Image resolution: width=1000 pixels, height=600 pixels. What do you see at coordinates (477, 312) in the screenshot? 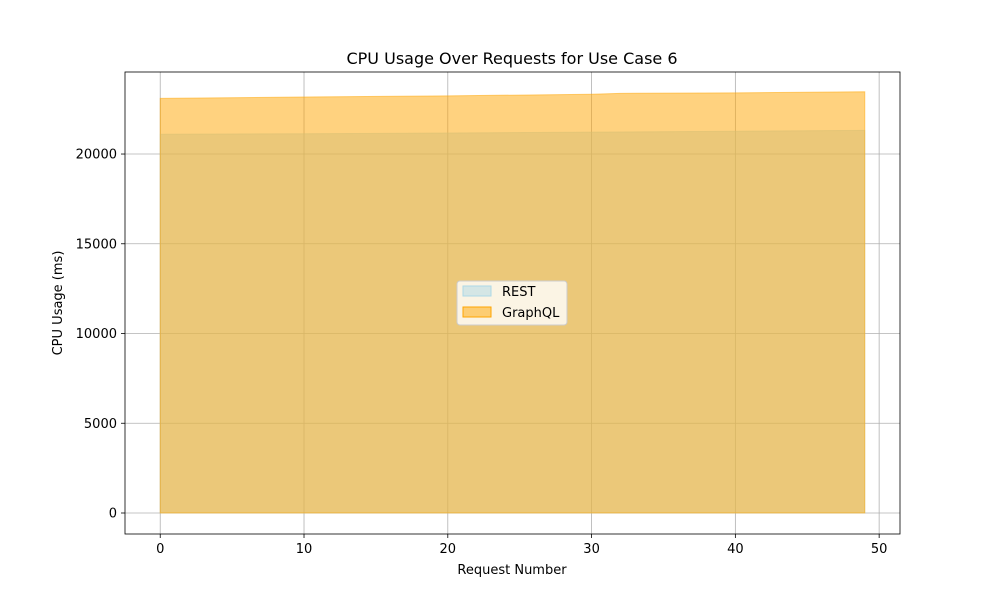
I see `legend-swatch-graphql` at bounding box center [477, 312].